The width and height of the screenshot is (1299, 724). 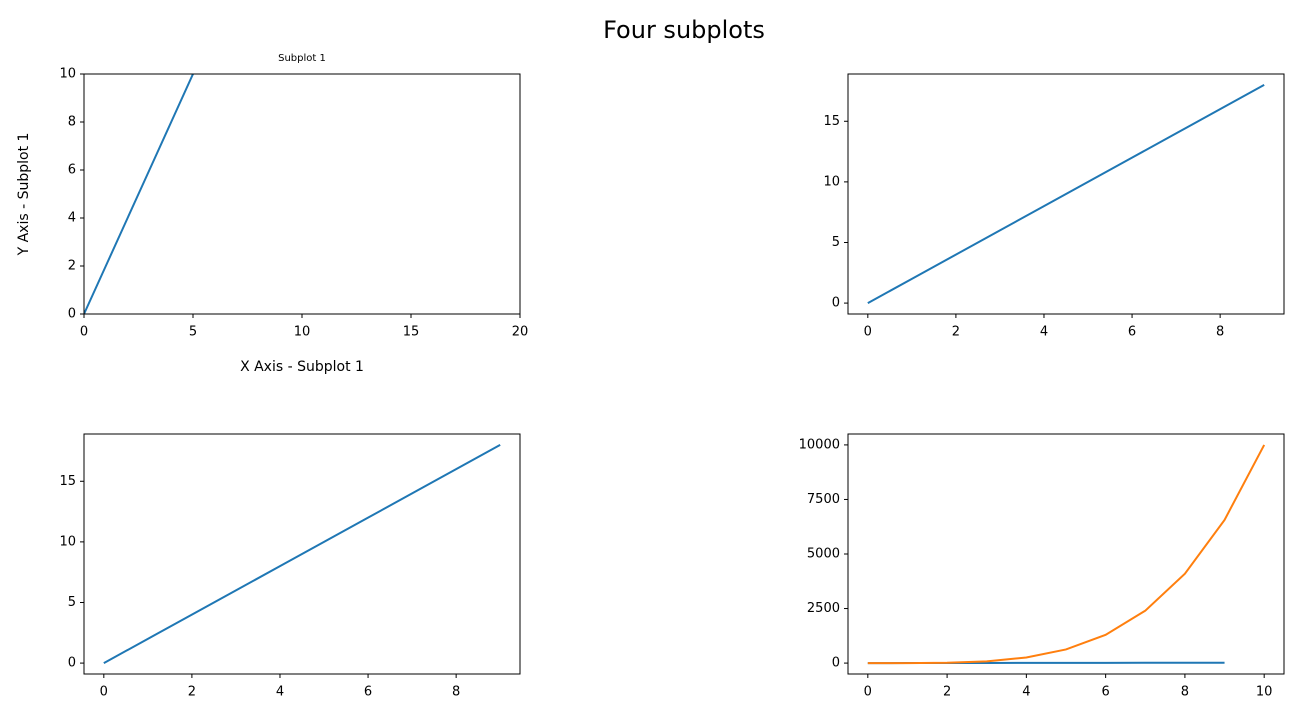 What do you see at coordinates (72, 170) in the screenshot?
I see `y-tick-label: 6` at bounding box center [72, 170].